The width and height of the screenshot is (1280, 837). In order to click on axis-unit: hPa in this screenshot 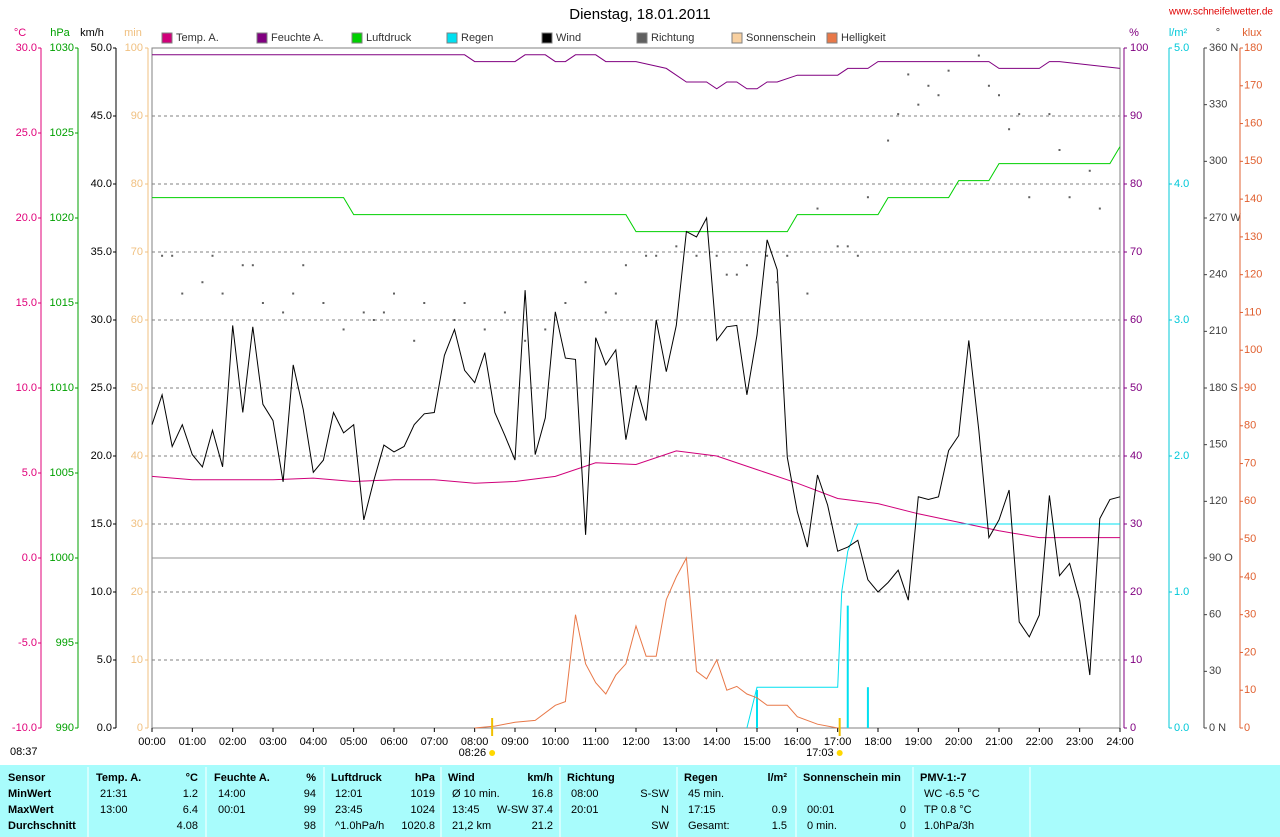, I will do `click(60, 33)`.